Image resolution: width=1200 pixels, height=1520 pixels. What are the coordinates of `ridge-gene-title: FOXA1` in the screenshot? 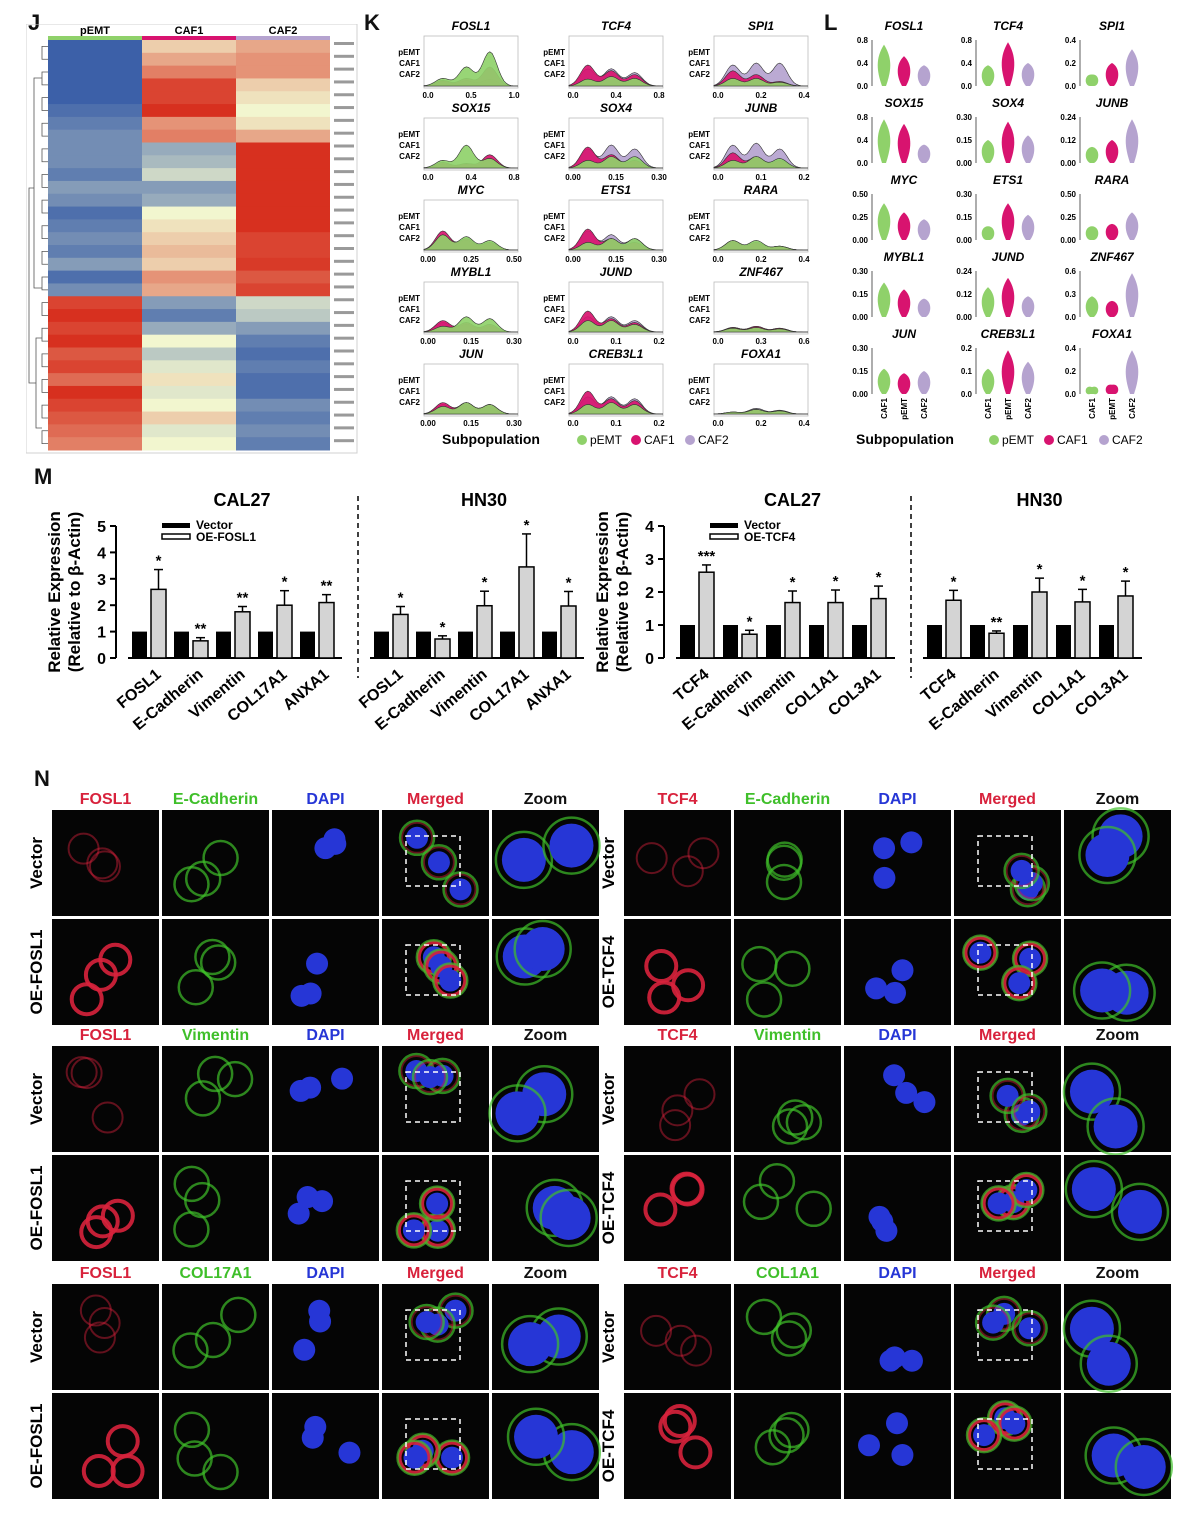 It's located at (761, 354).